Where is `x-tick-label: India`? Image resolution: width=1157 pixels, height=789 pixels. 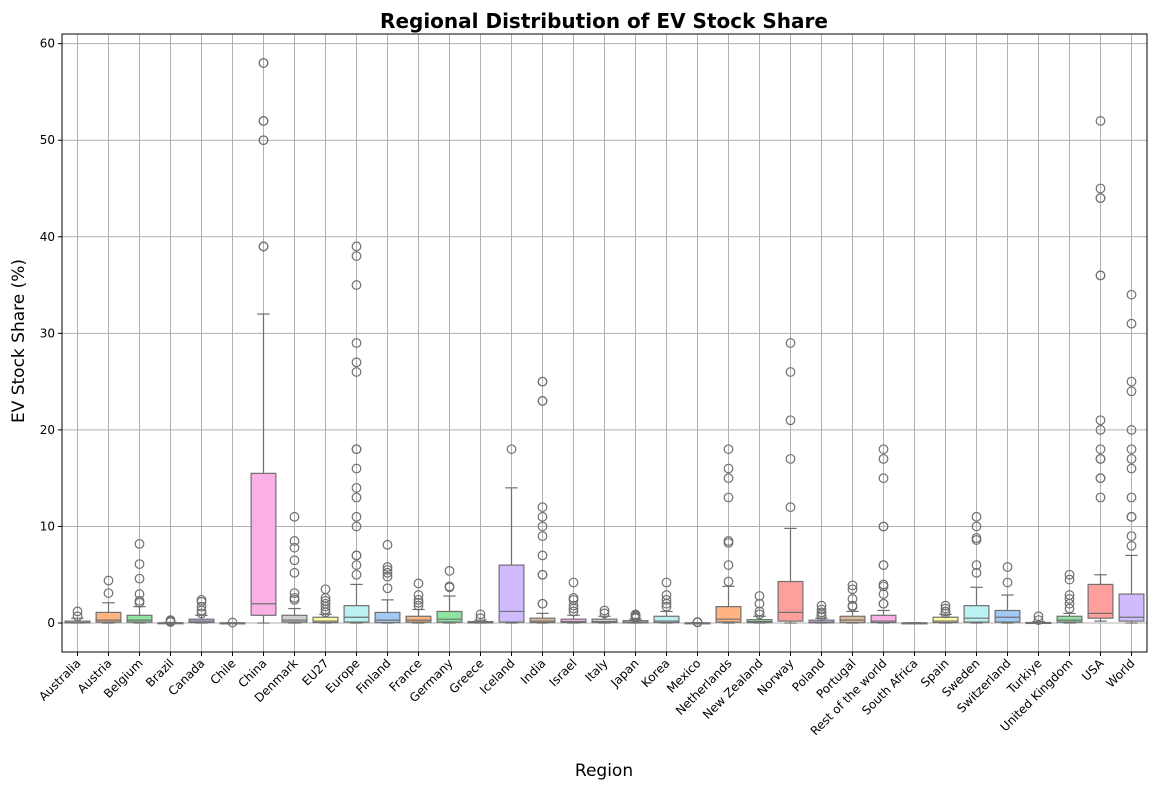
x-tick-label: India is located at coordinates (533, 671).